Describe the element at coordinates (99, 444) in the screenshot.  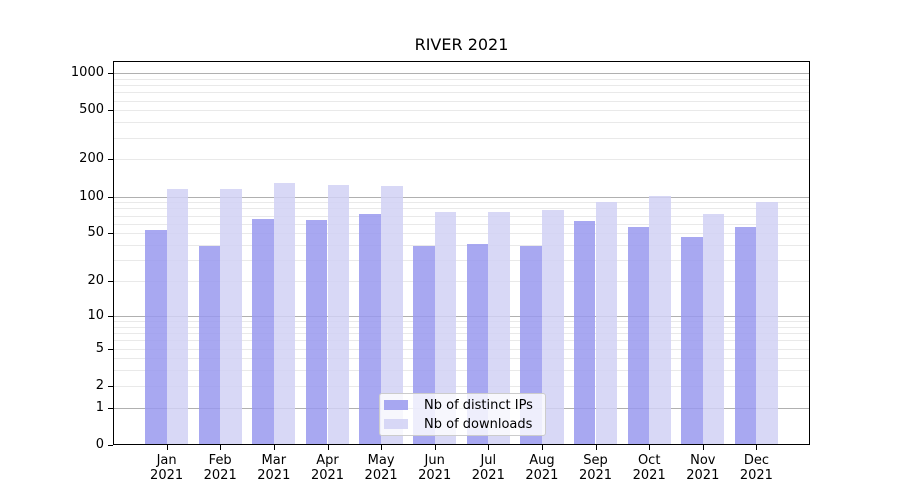
I see `y-tick-label: 0` at that location.